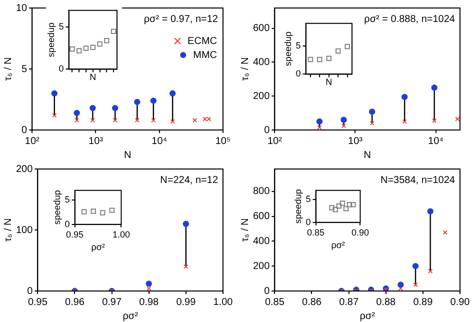 This screenshot has height=322, width=474. I want to click on x-tick-label: 0.87, so click(349, 302).